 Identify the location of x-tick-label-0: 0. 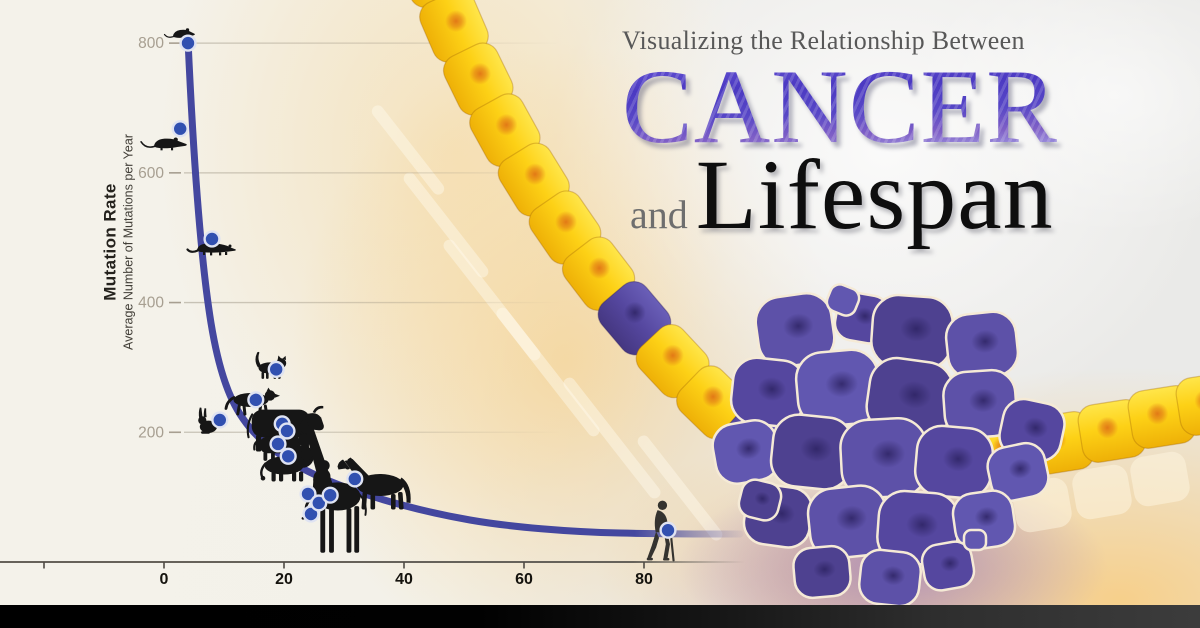
(164, 579).